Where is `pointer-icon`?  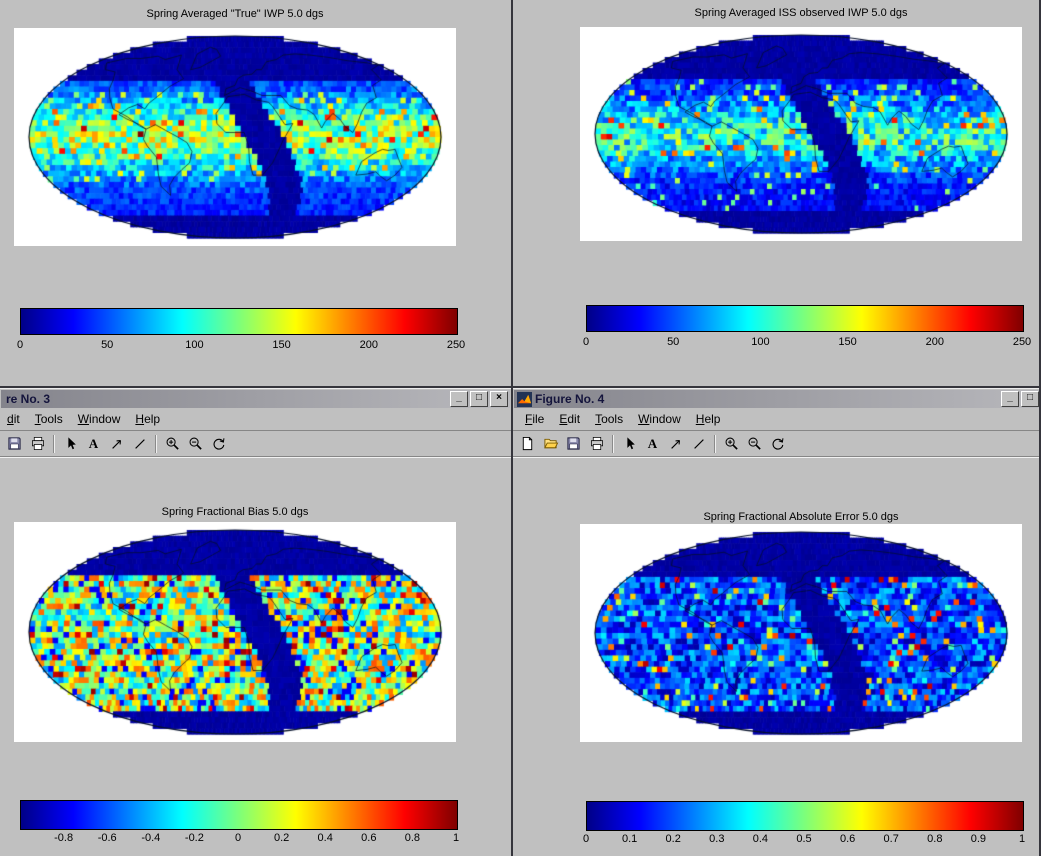
pointer-icon is located at coordinates (71, 443).